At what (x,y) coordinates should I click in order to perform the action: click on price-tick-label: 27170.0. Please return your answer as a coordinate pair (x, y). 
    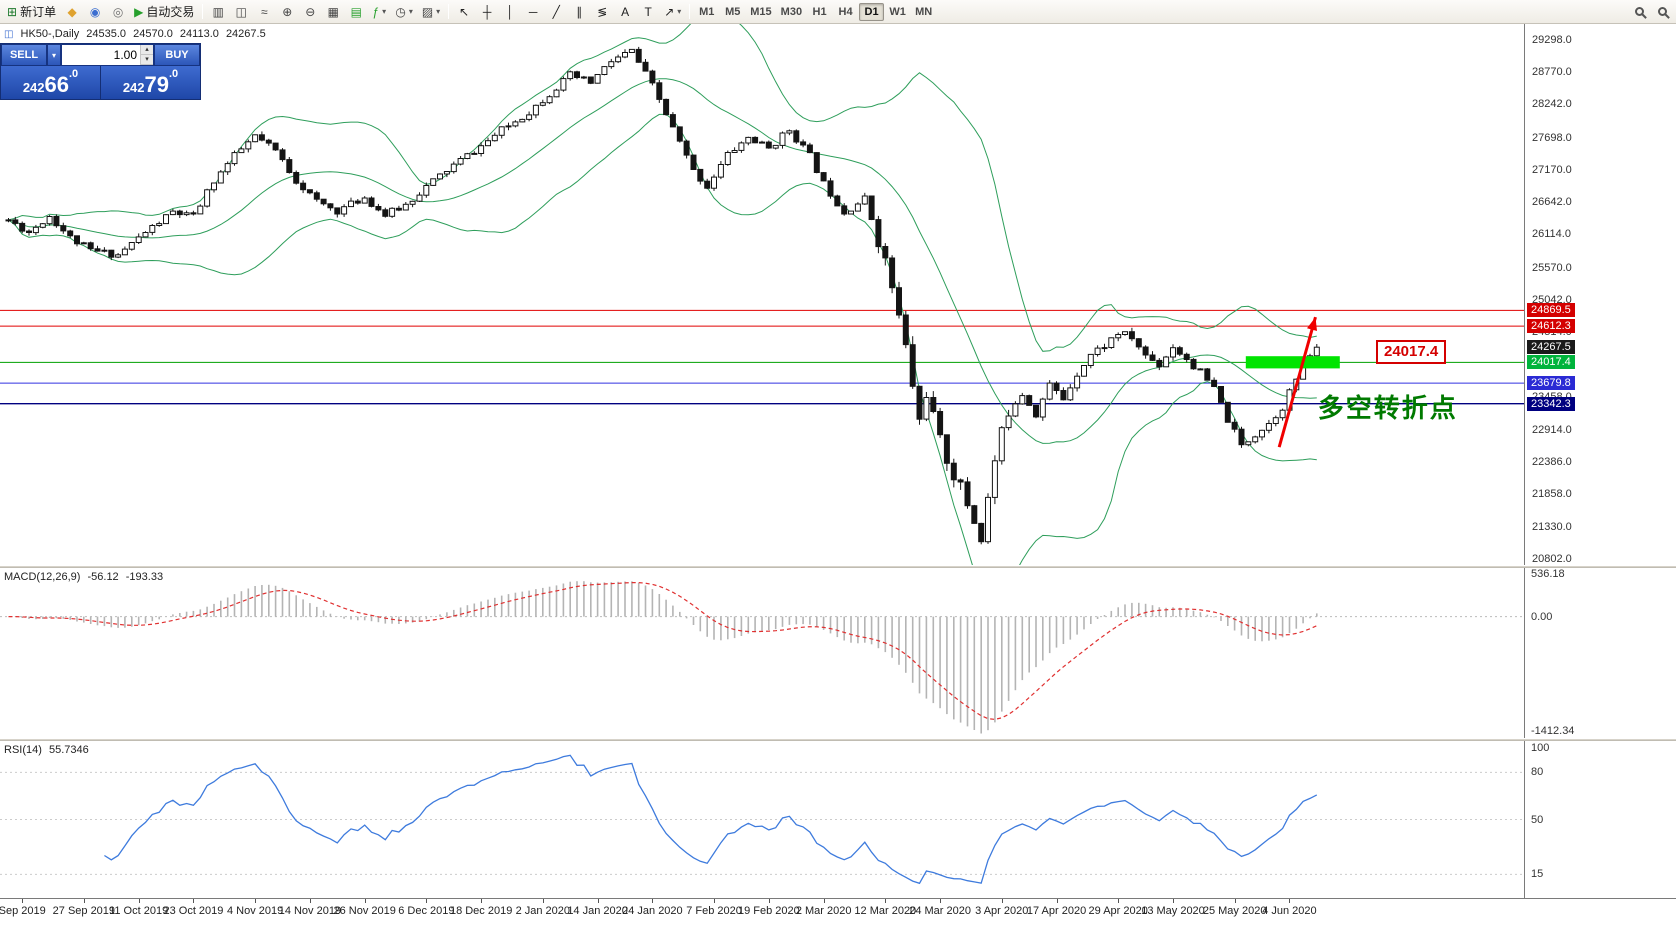
    Looking at the image, I should click on (1552, 169).